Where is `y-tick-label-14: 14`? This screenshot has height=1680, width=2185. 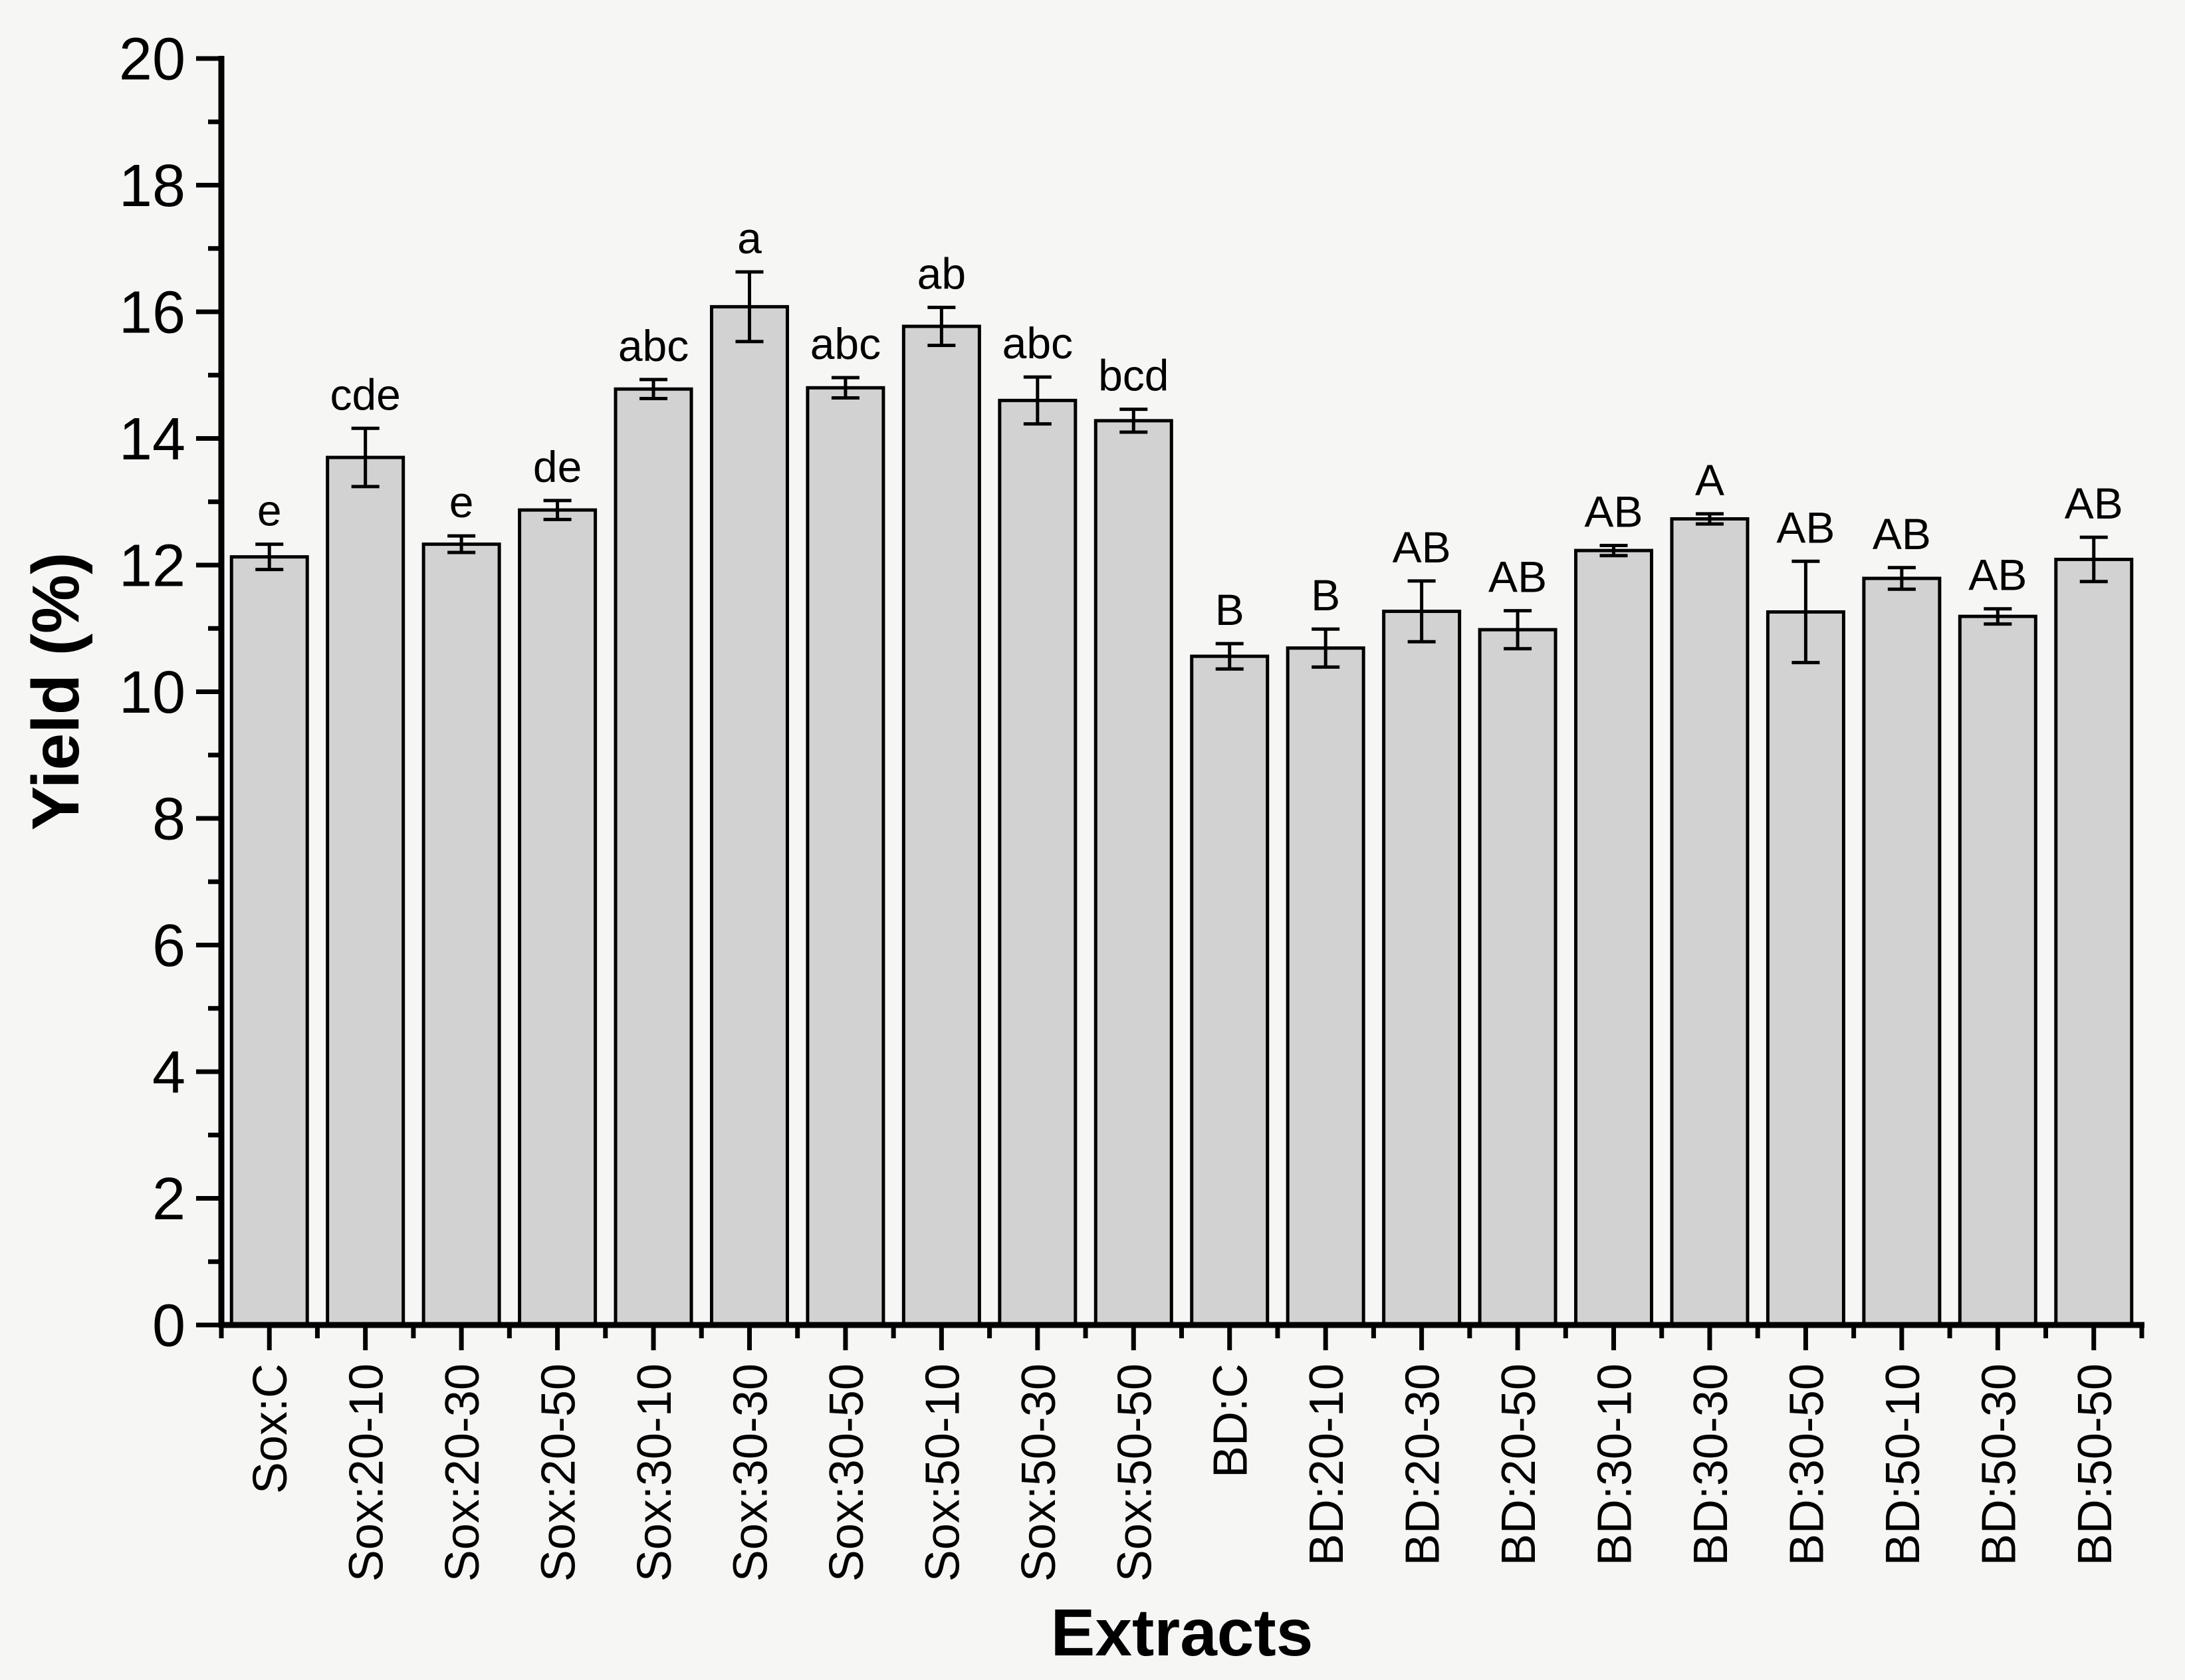 y-tick-label-14: 14 is located at coordinates (152, 439).